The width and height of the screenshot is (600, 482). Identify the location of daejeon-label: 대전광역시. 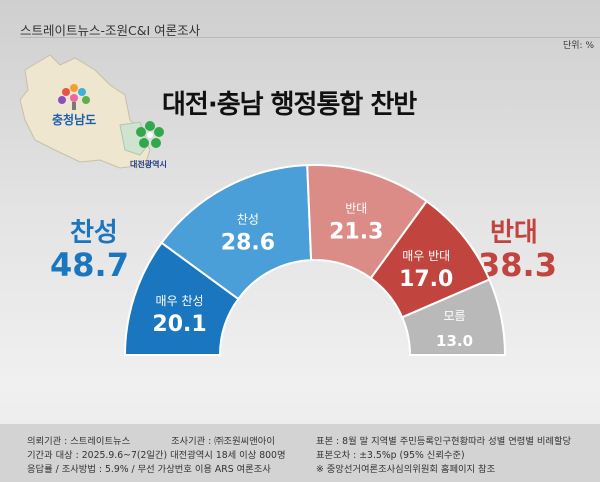
(148, 164).